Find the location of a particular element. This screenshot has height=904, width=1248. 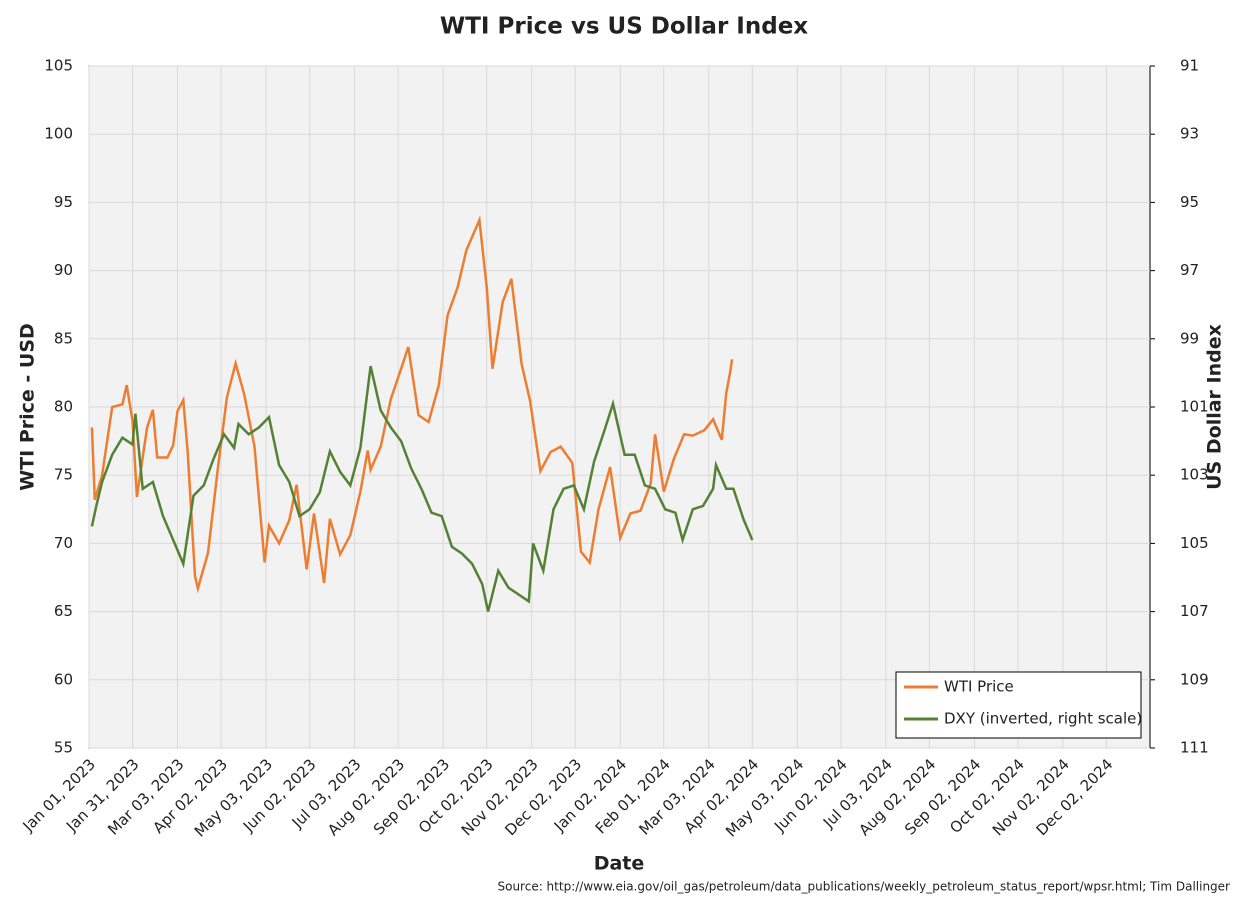

y-tick-label: 90 is located at coordinates (63, 270).